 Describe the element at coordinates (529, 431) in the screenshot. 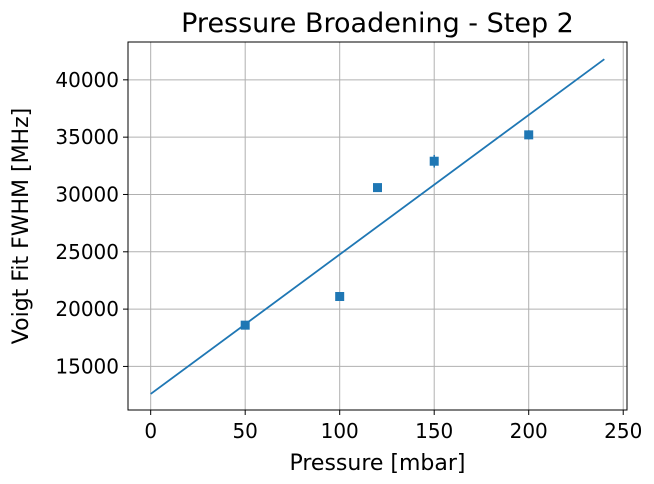

I see `x-tick-label: 200` at that location.